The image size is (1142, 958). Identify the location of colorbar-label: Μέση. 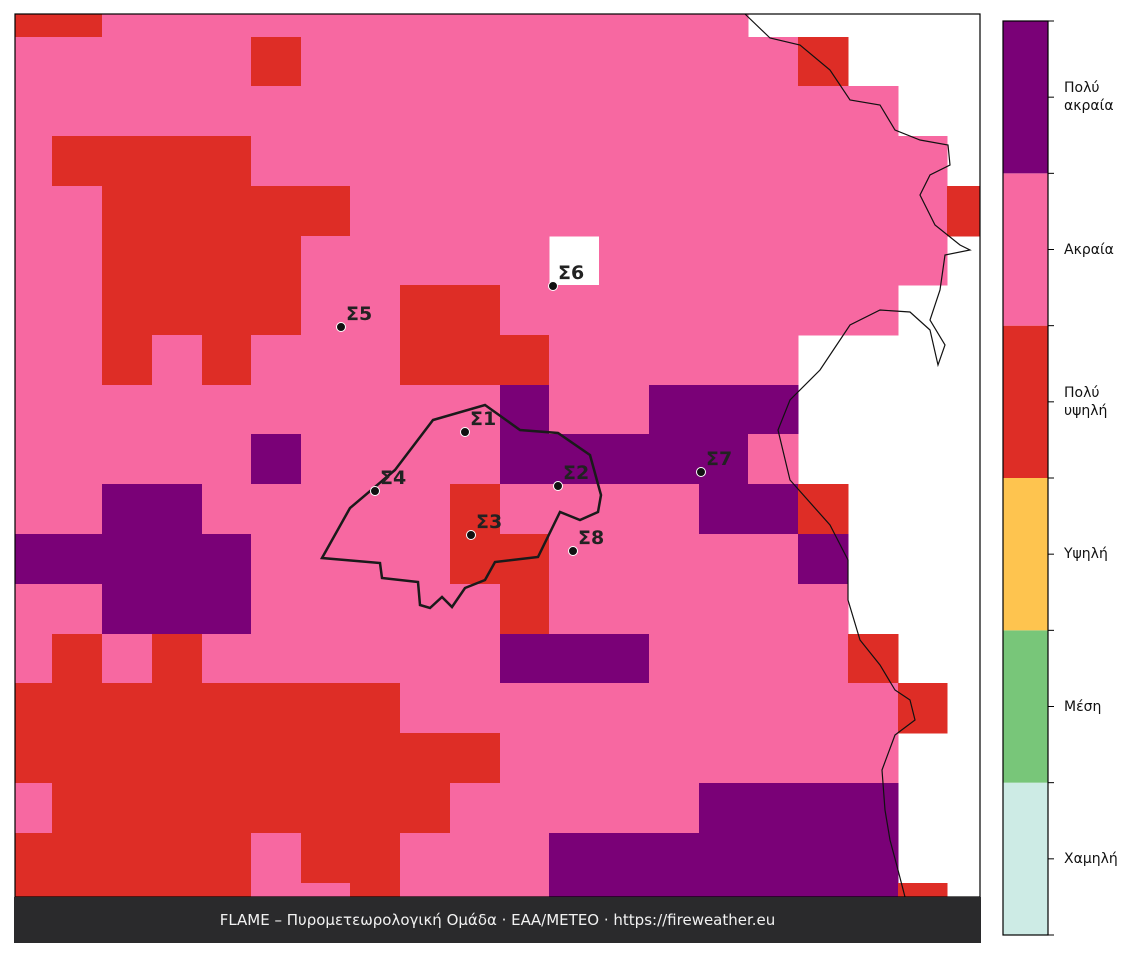
(1083, 706).